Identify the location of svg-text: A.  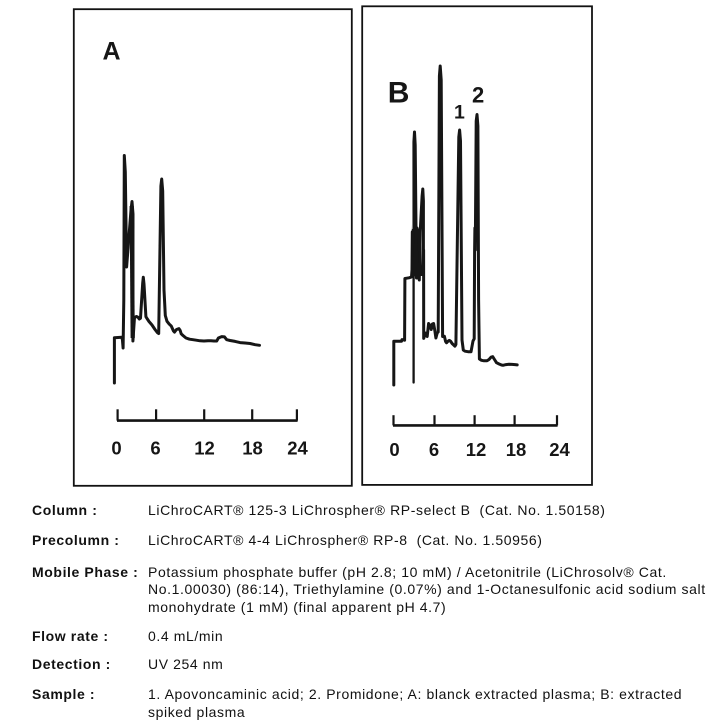
(112, 52).